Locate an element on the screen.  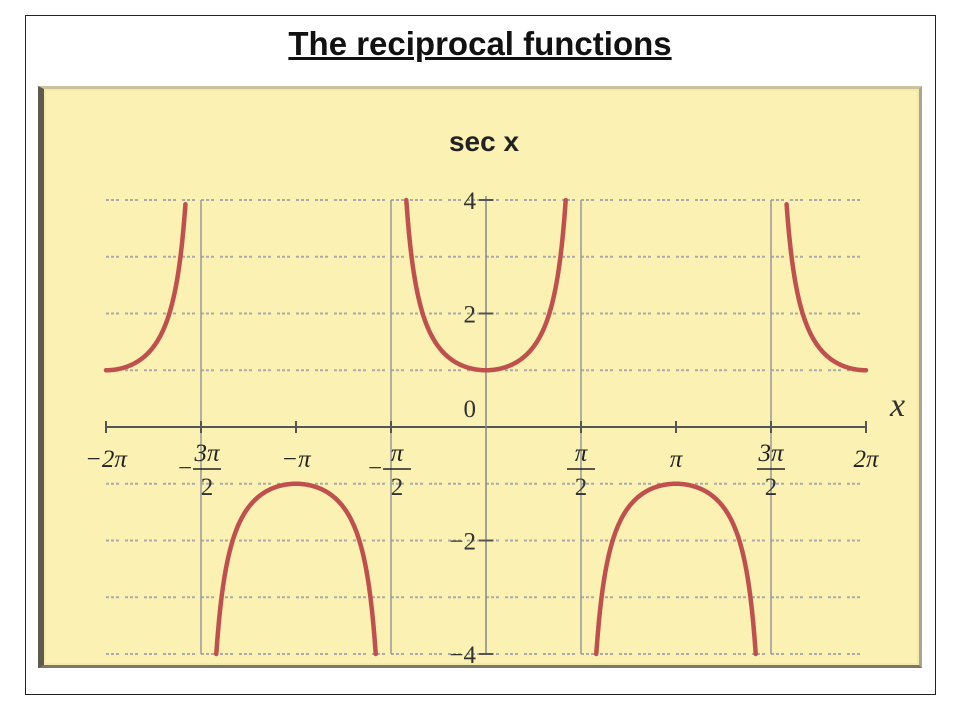
slide-title: The reciprocal functions is located at coordinates (480, 43).